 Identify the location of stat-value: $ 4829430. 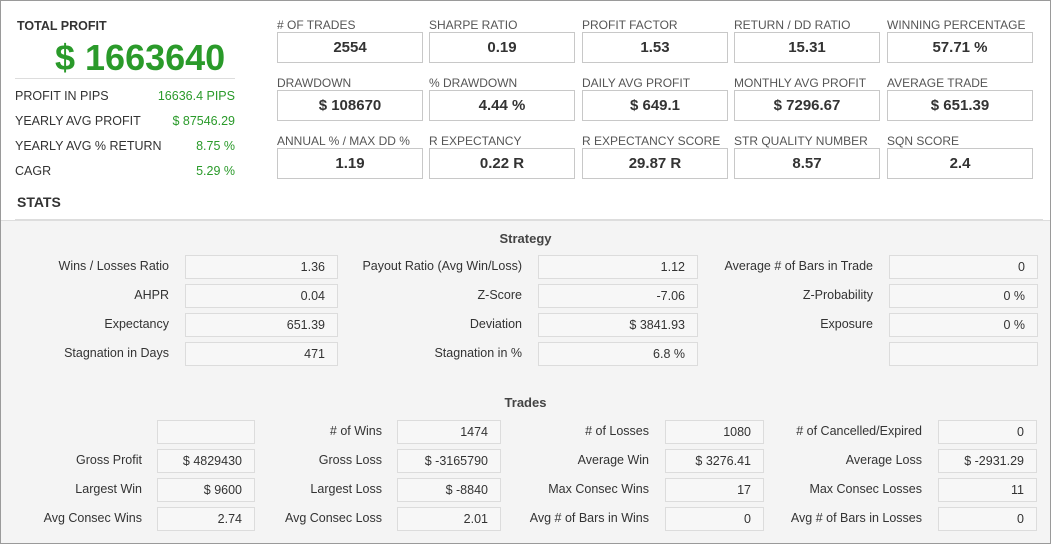
(206, 461).